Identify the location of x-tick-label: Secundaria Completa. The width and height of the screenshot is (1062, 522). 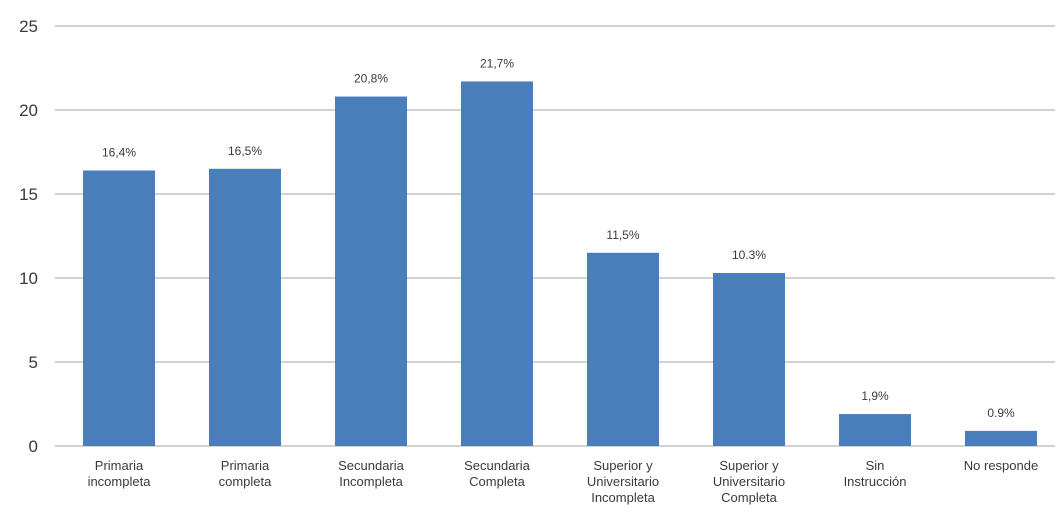
(497, 473).